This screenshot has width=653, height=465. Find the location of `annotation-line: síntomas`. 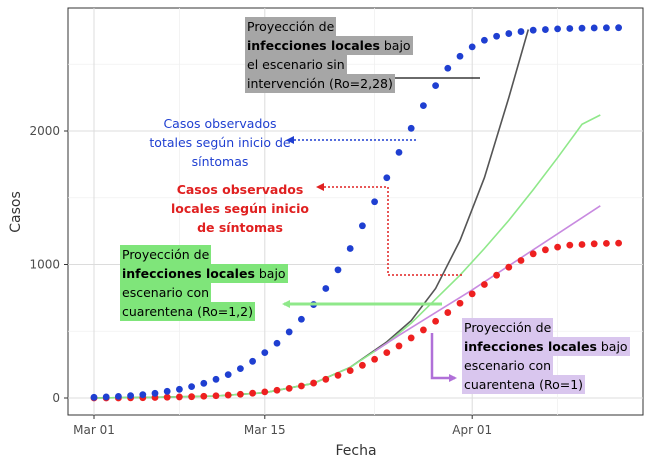

annotation-line: síntomas is located at coordinates (220, 161).